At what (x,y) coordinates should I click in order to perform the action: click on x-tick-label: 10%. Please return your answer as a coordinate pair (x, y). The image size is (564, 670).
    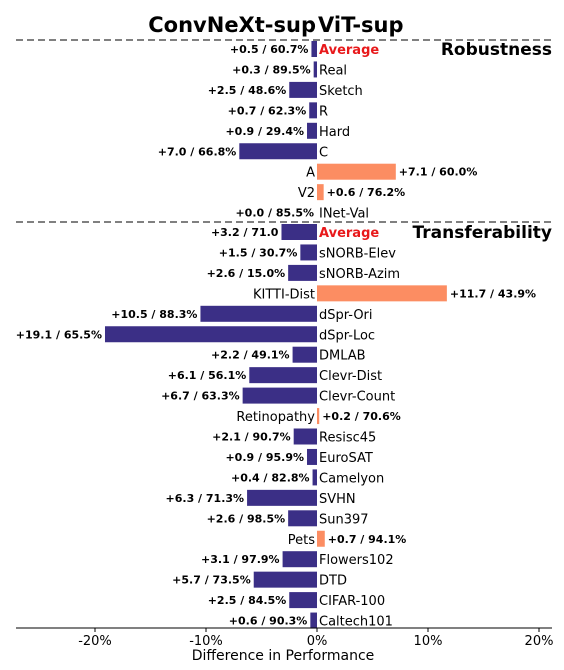
    Looking at the image, I should click on (428, 641).